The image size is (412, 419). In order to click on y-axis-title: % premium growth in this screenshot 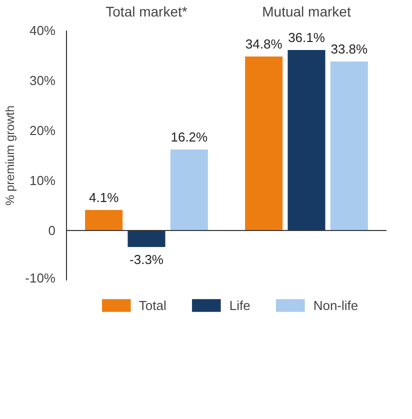, I will do `click(10, 155)`.